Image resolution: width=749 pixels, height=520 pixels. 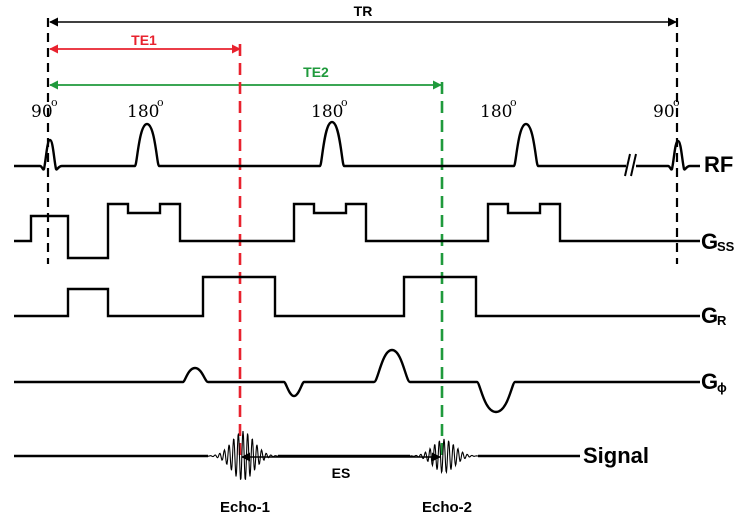 I want to click on te2-label: TE2, so click(x=316, y=72).